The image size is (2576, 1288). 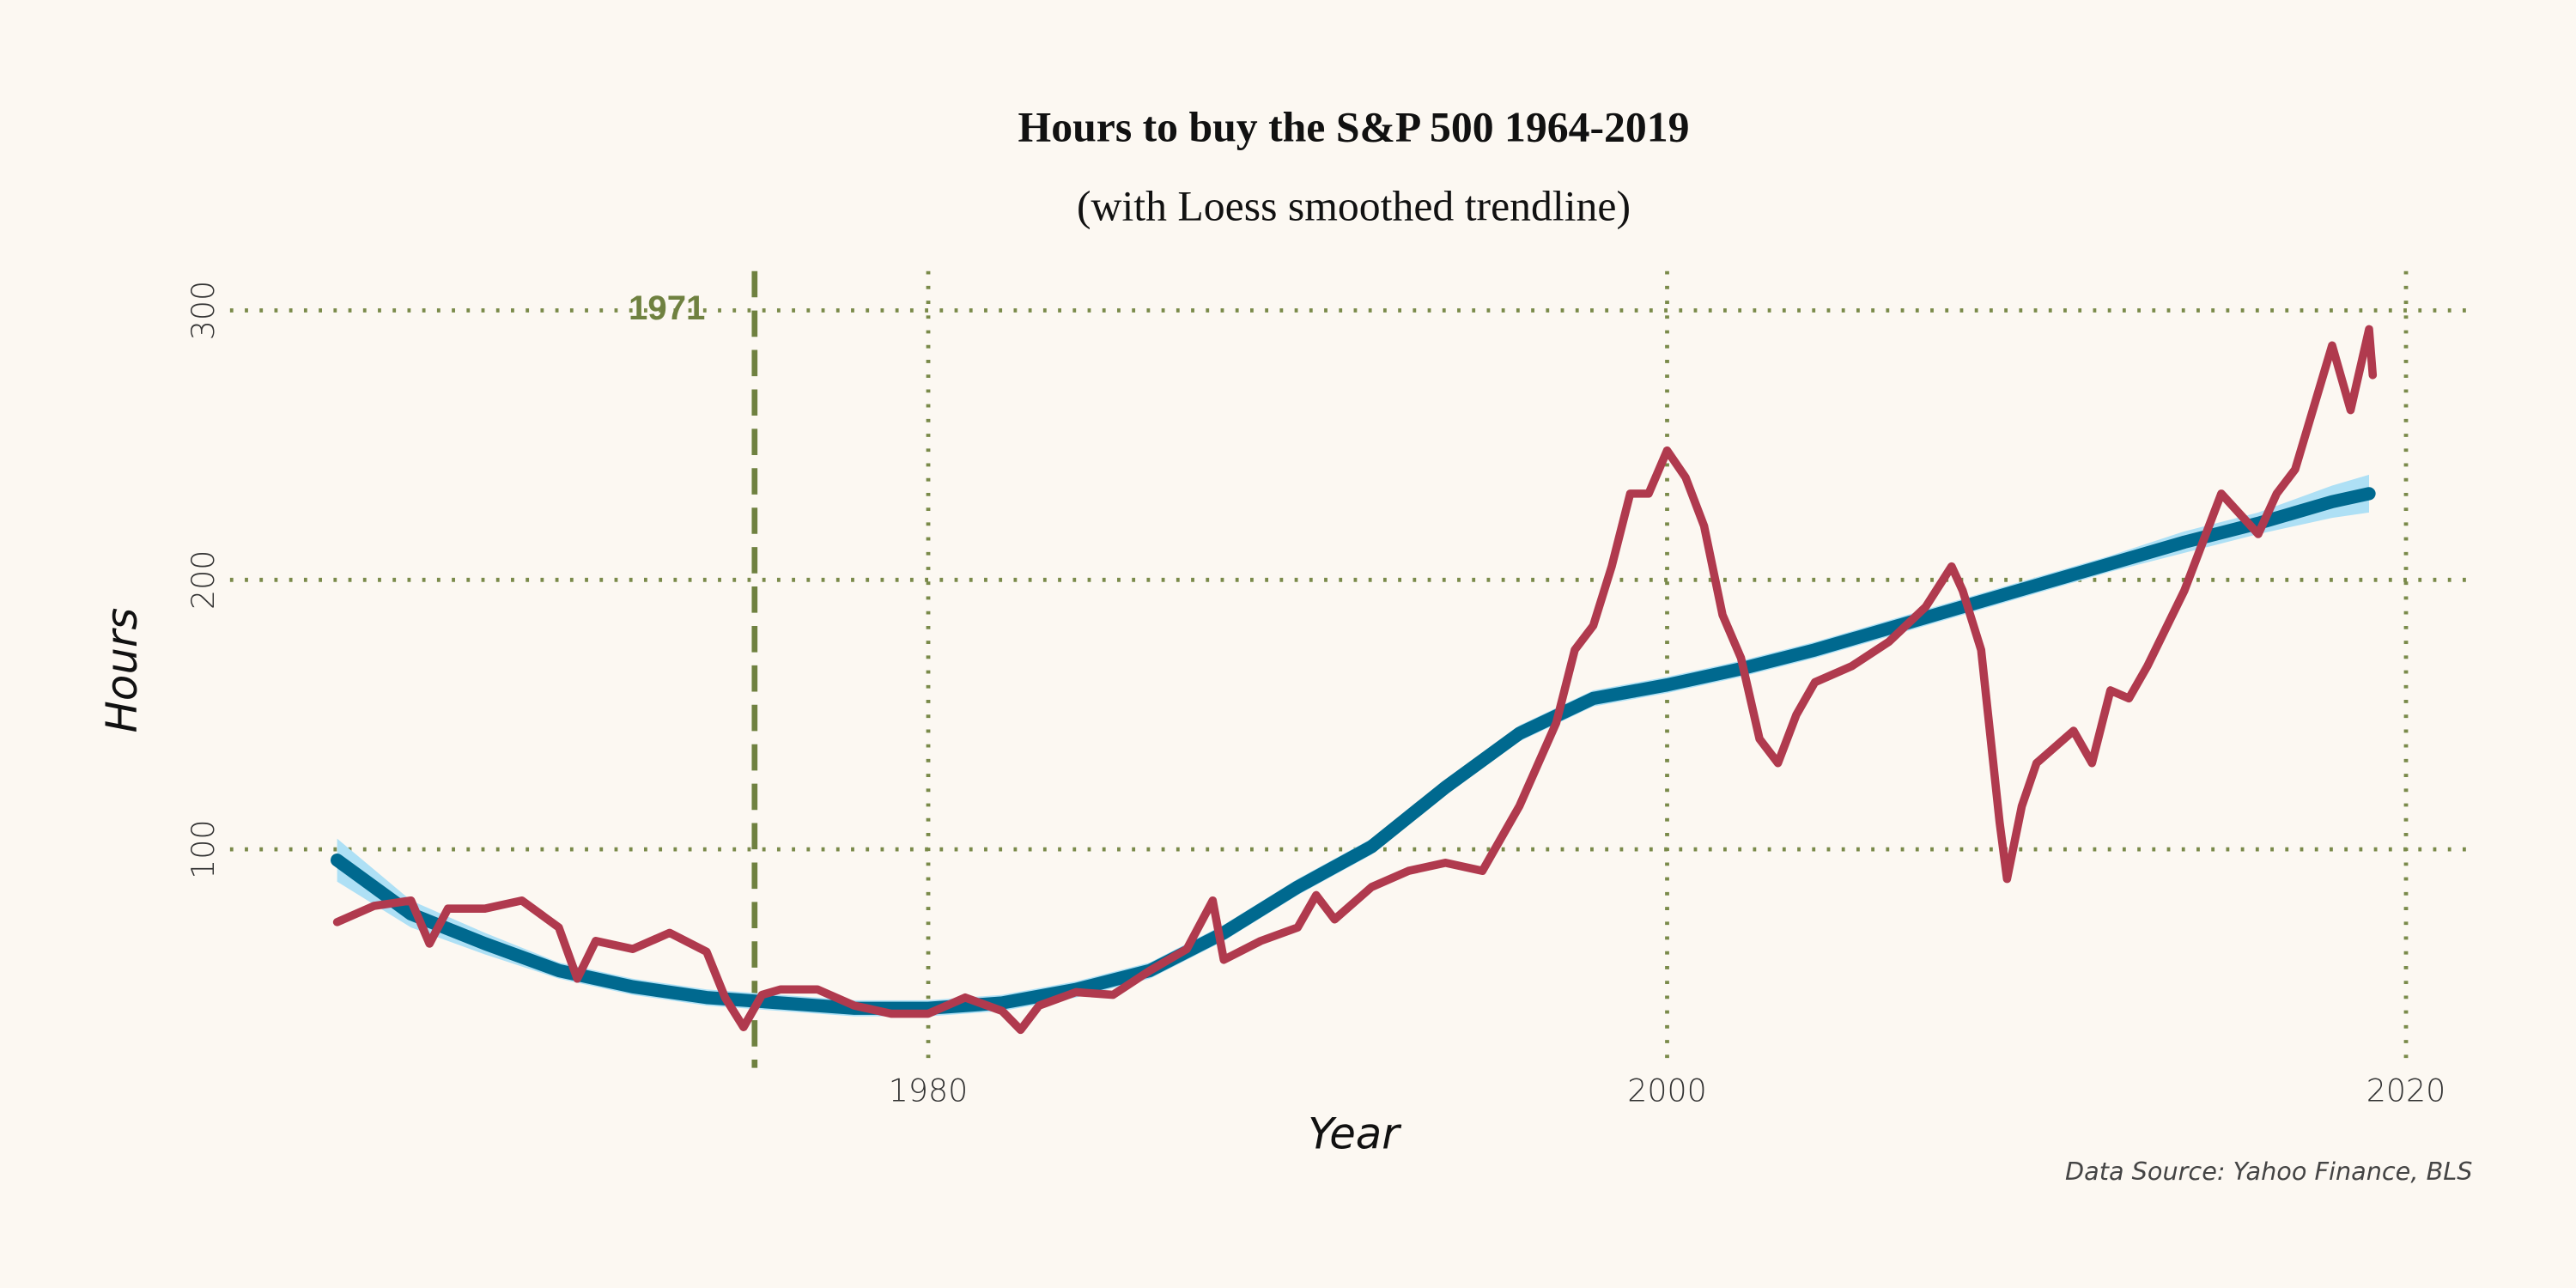 What do you see at coordinates (1354, 206) in the screenshot?
I see `chart-subtitle: (with Loess smoothed trendline)` at bounding box center [1354, 206].